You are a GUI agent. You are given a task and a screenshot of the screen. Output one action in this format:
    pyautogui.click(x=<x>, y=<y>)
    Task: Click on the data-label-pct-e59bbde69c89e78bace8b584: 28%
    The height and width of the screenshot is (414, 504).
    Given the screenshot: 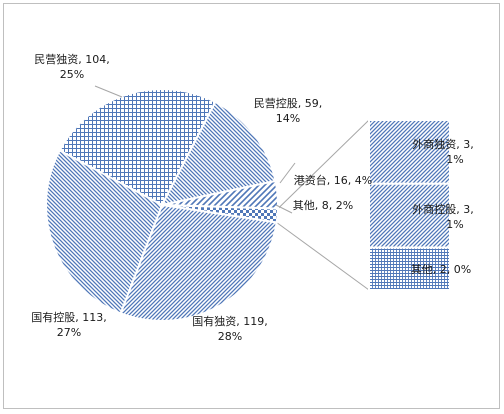 What is the action you would take?
    pyautogui.click(x=230, y=336)
    